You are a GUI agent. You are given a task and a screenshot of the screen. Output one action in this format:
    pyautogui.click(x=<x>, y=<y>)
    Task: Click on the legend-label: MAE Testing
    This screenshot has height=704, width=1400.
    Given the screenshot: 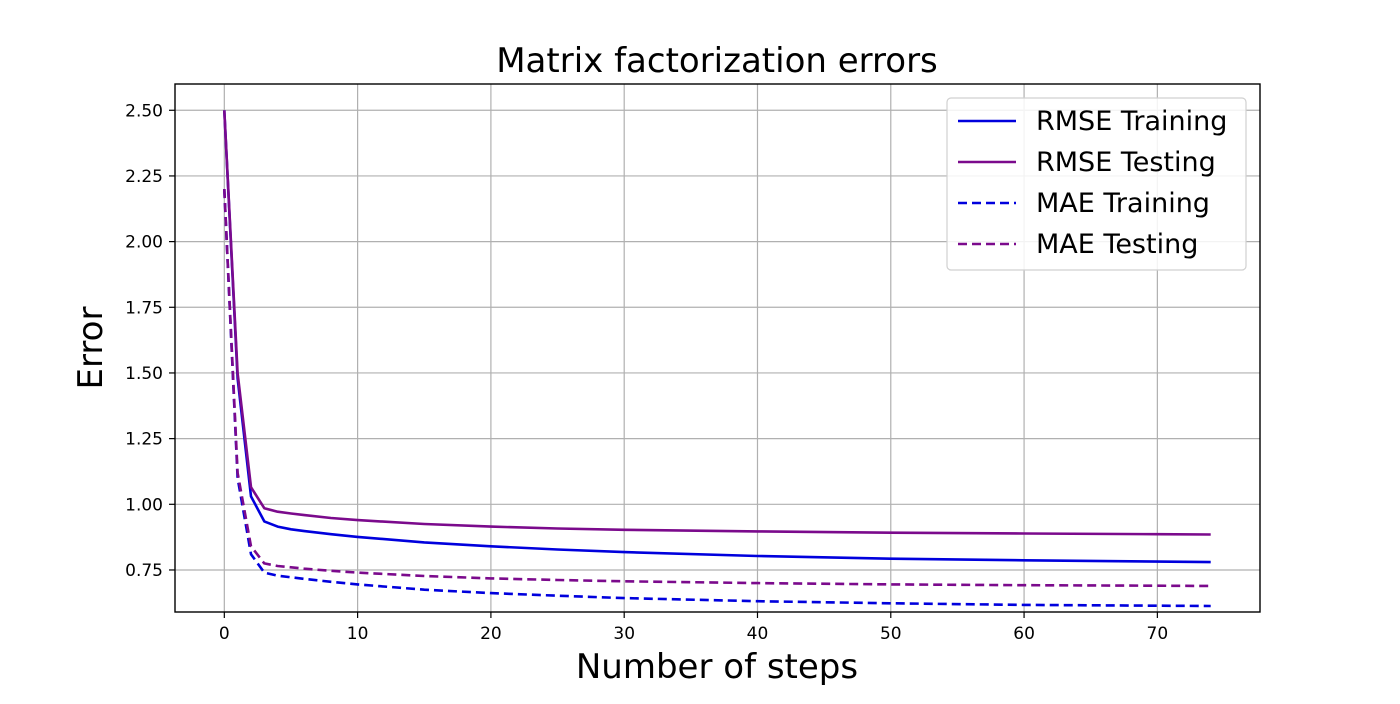 What is the action you would take?
    pyautogui.click(x=1117, y=244)
    